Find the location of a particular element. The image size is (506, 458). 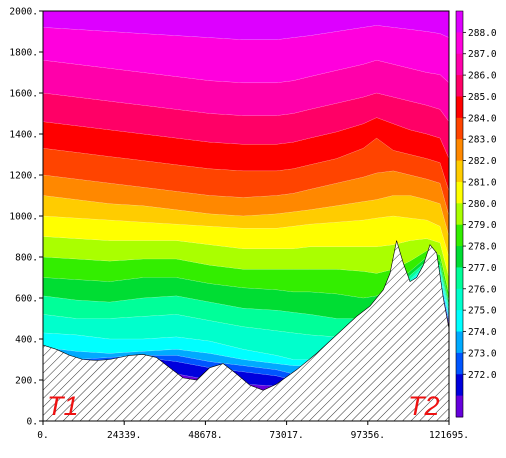

colorbar-label: 286.0 is located at coordinates (482, 76).